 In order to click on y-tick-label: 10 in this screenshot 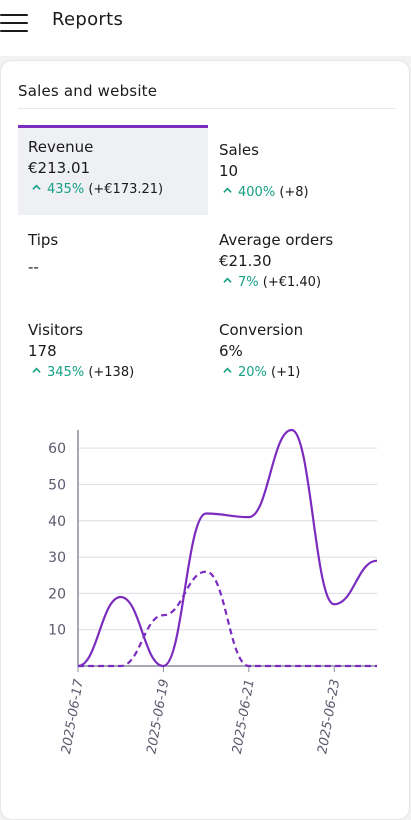, I will do `click(57, 631)`.